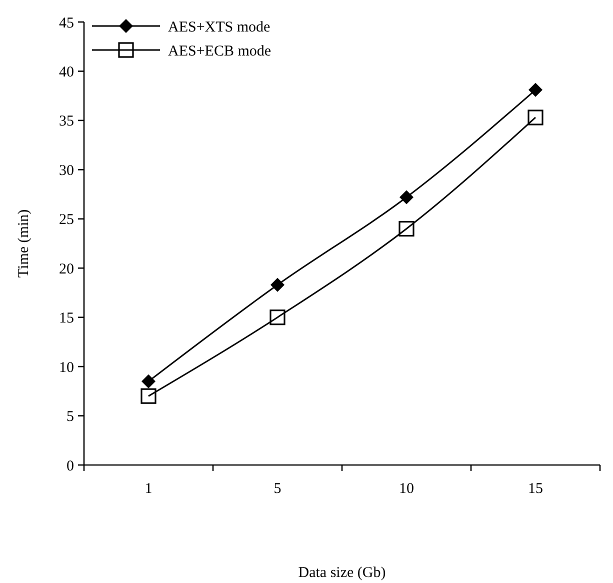 This screenshot has width=613, height=583. I want to click on y-tick-label: 35, so click(66, 122).